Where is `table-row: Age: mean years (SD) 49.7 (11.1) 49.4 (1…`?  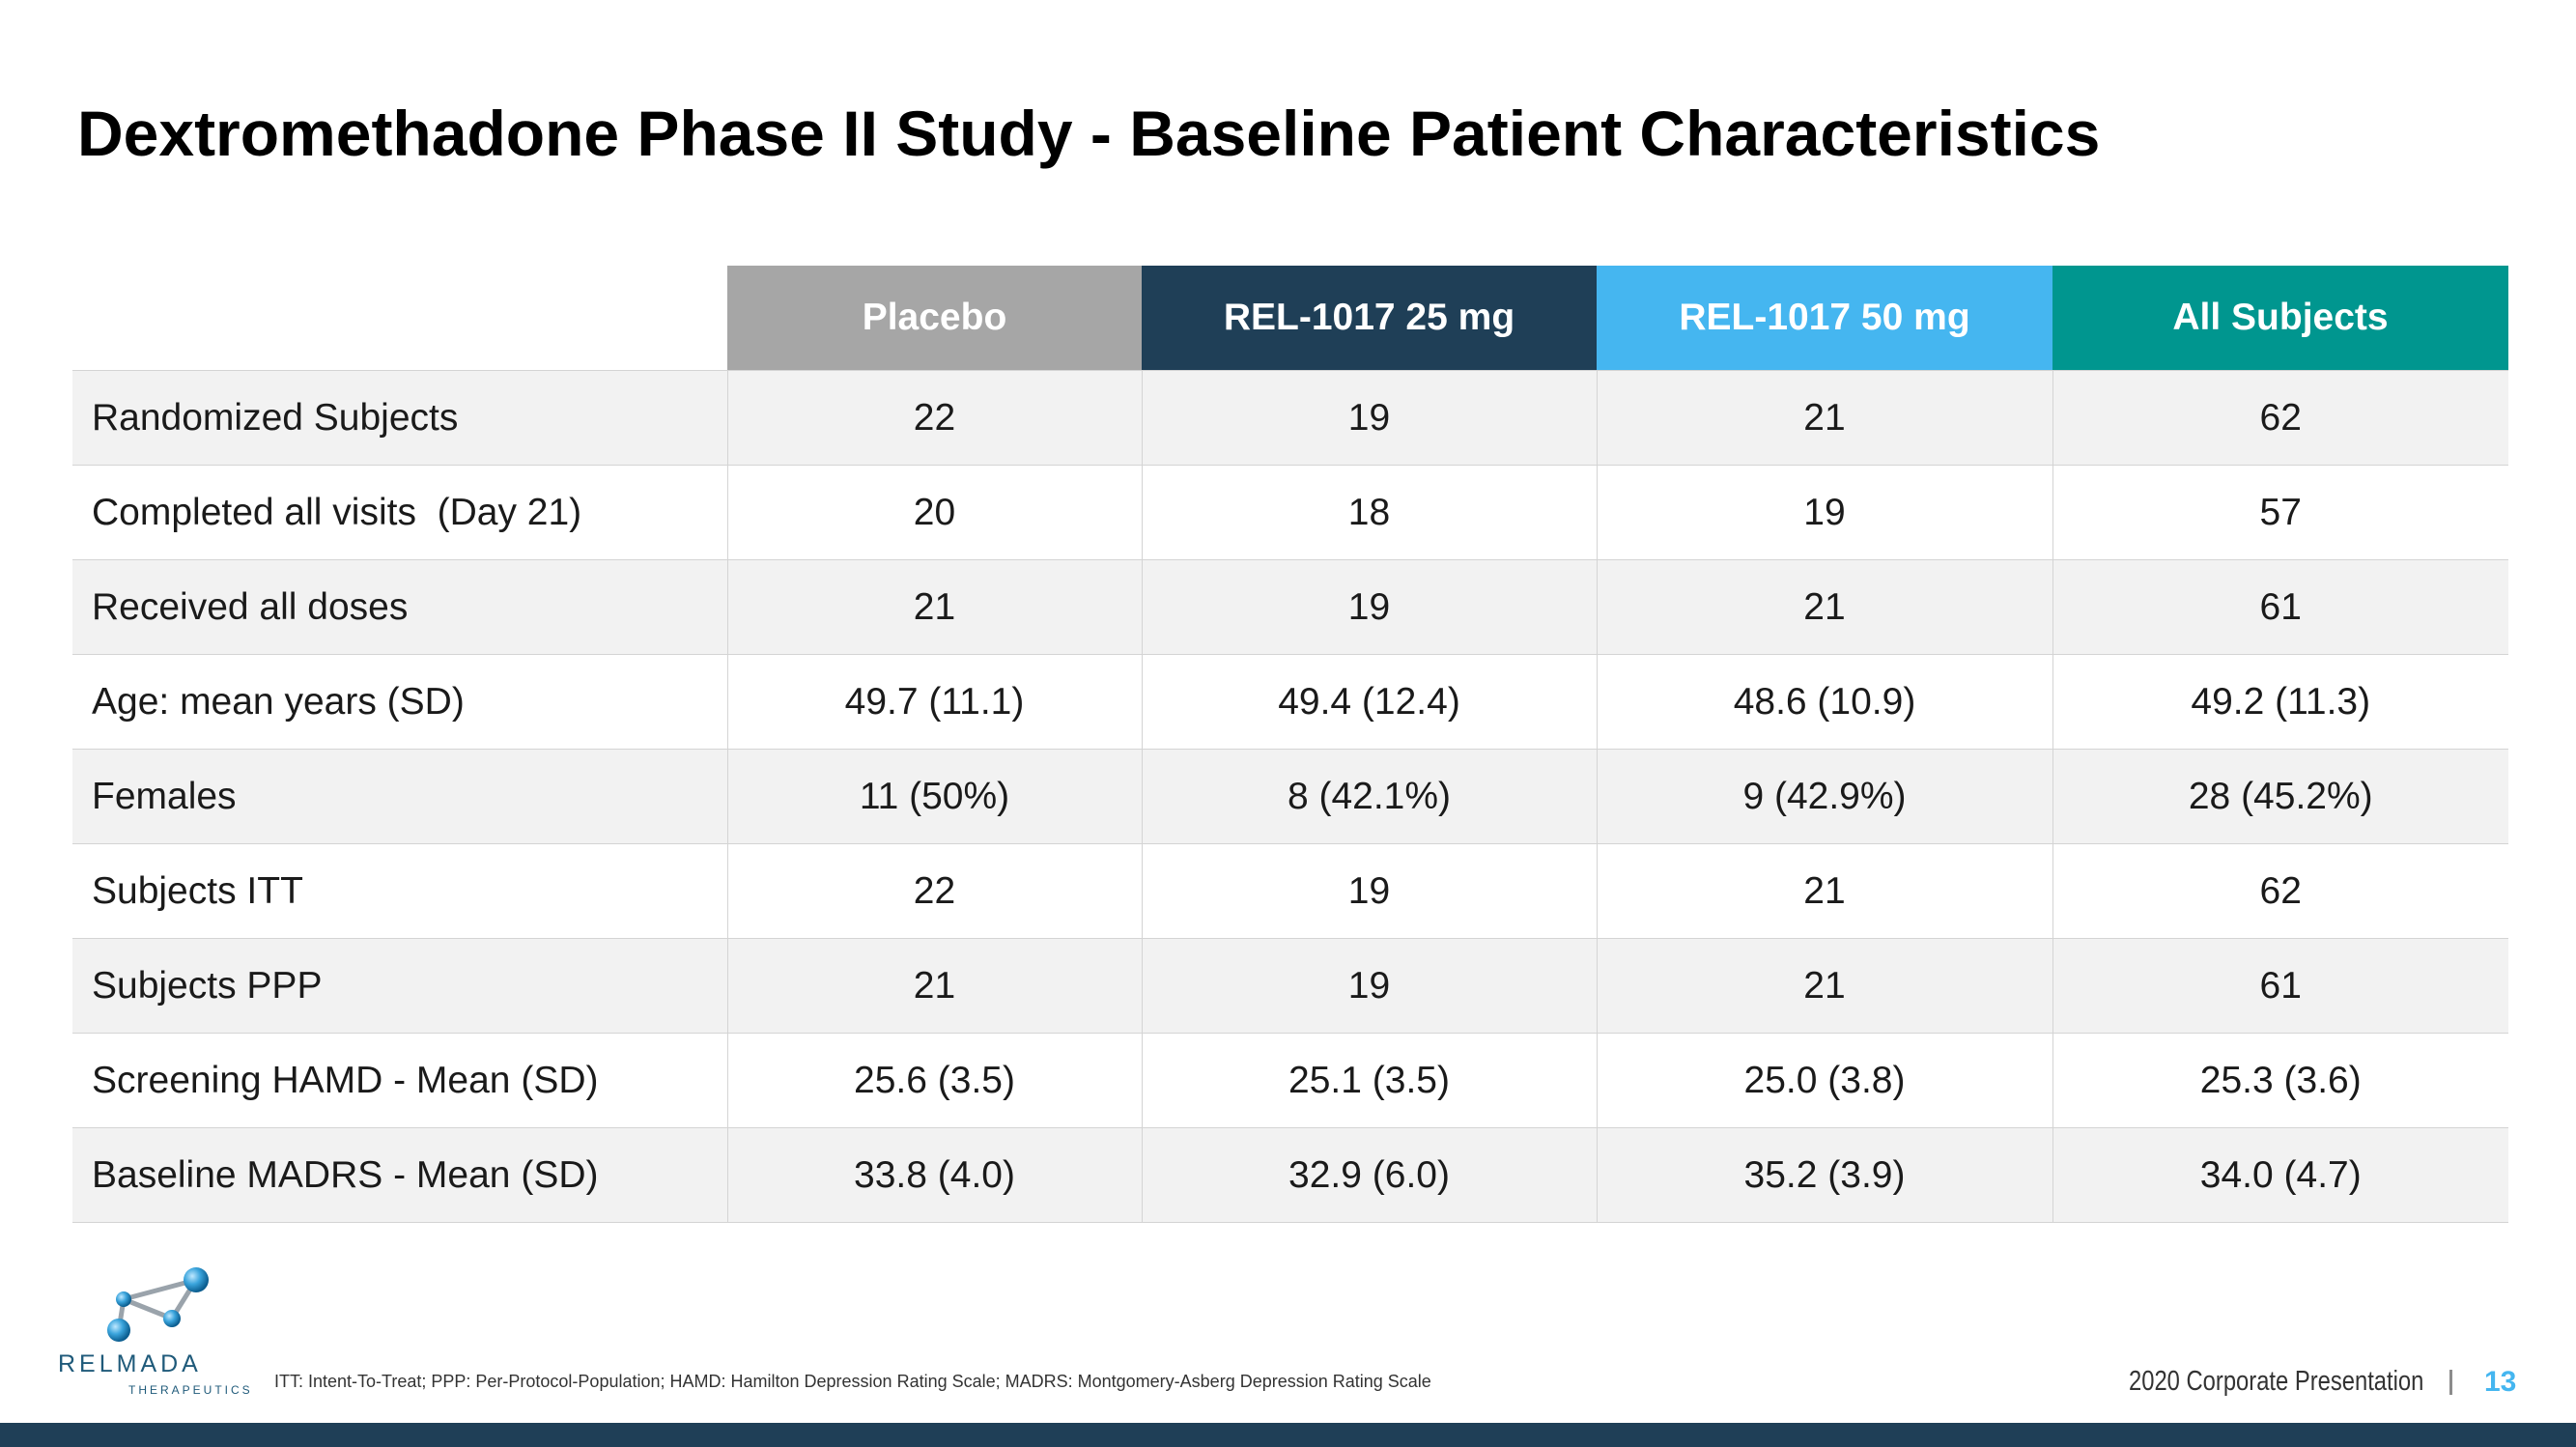
table-row: Age: mean years (SD) 49.7 (11.1) 49.4 (1… is located at coordinates (1290, 702).